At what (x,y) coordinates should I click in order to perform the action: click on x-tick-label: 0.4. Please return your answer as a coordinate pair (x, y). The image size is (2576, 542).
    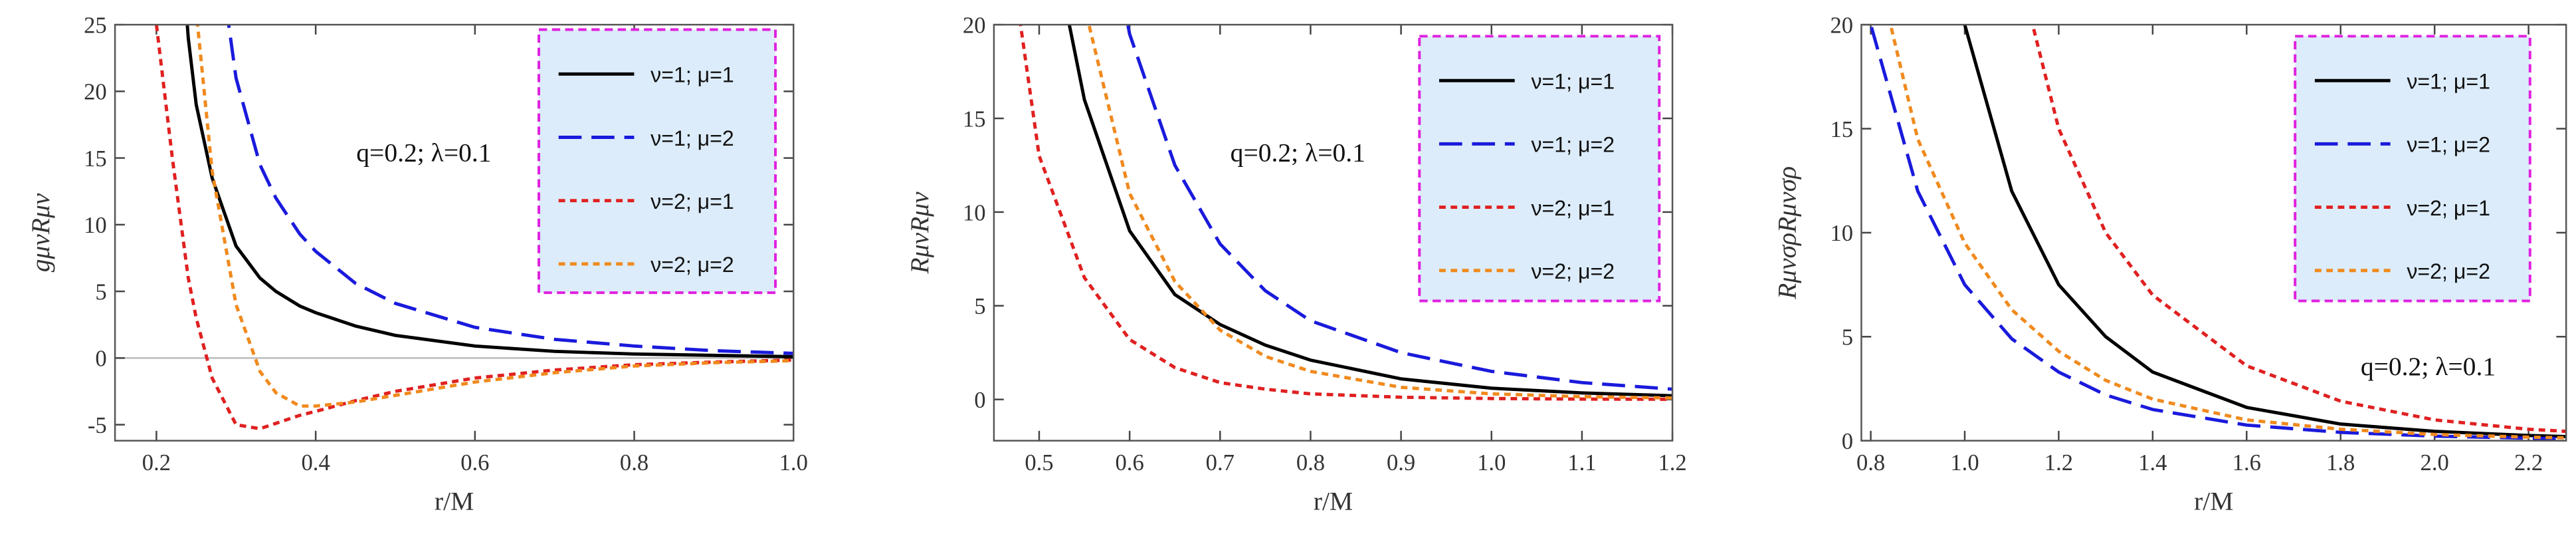
    Looking at the image, I should click on (315, 462).